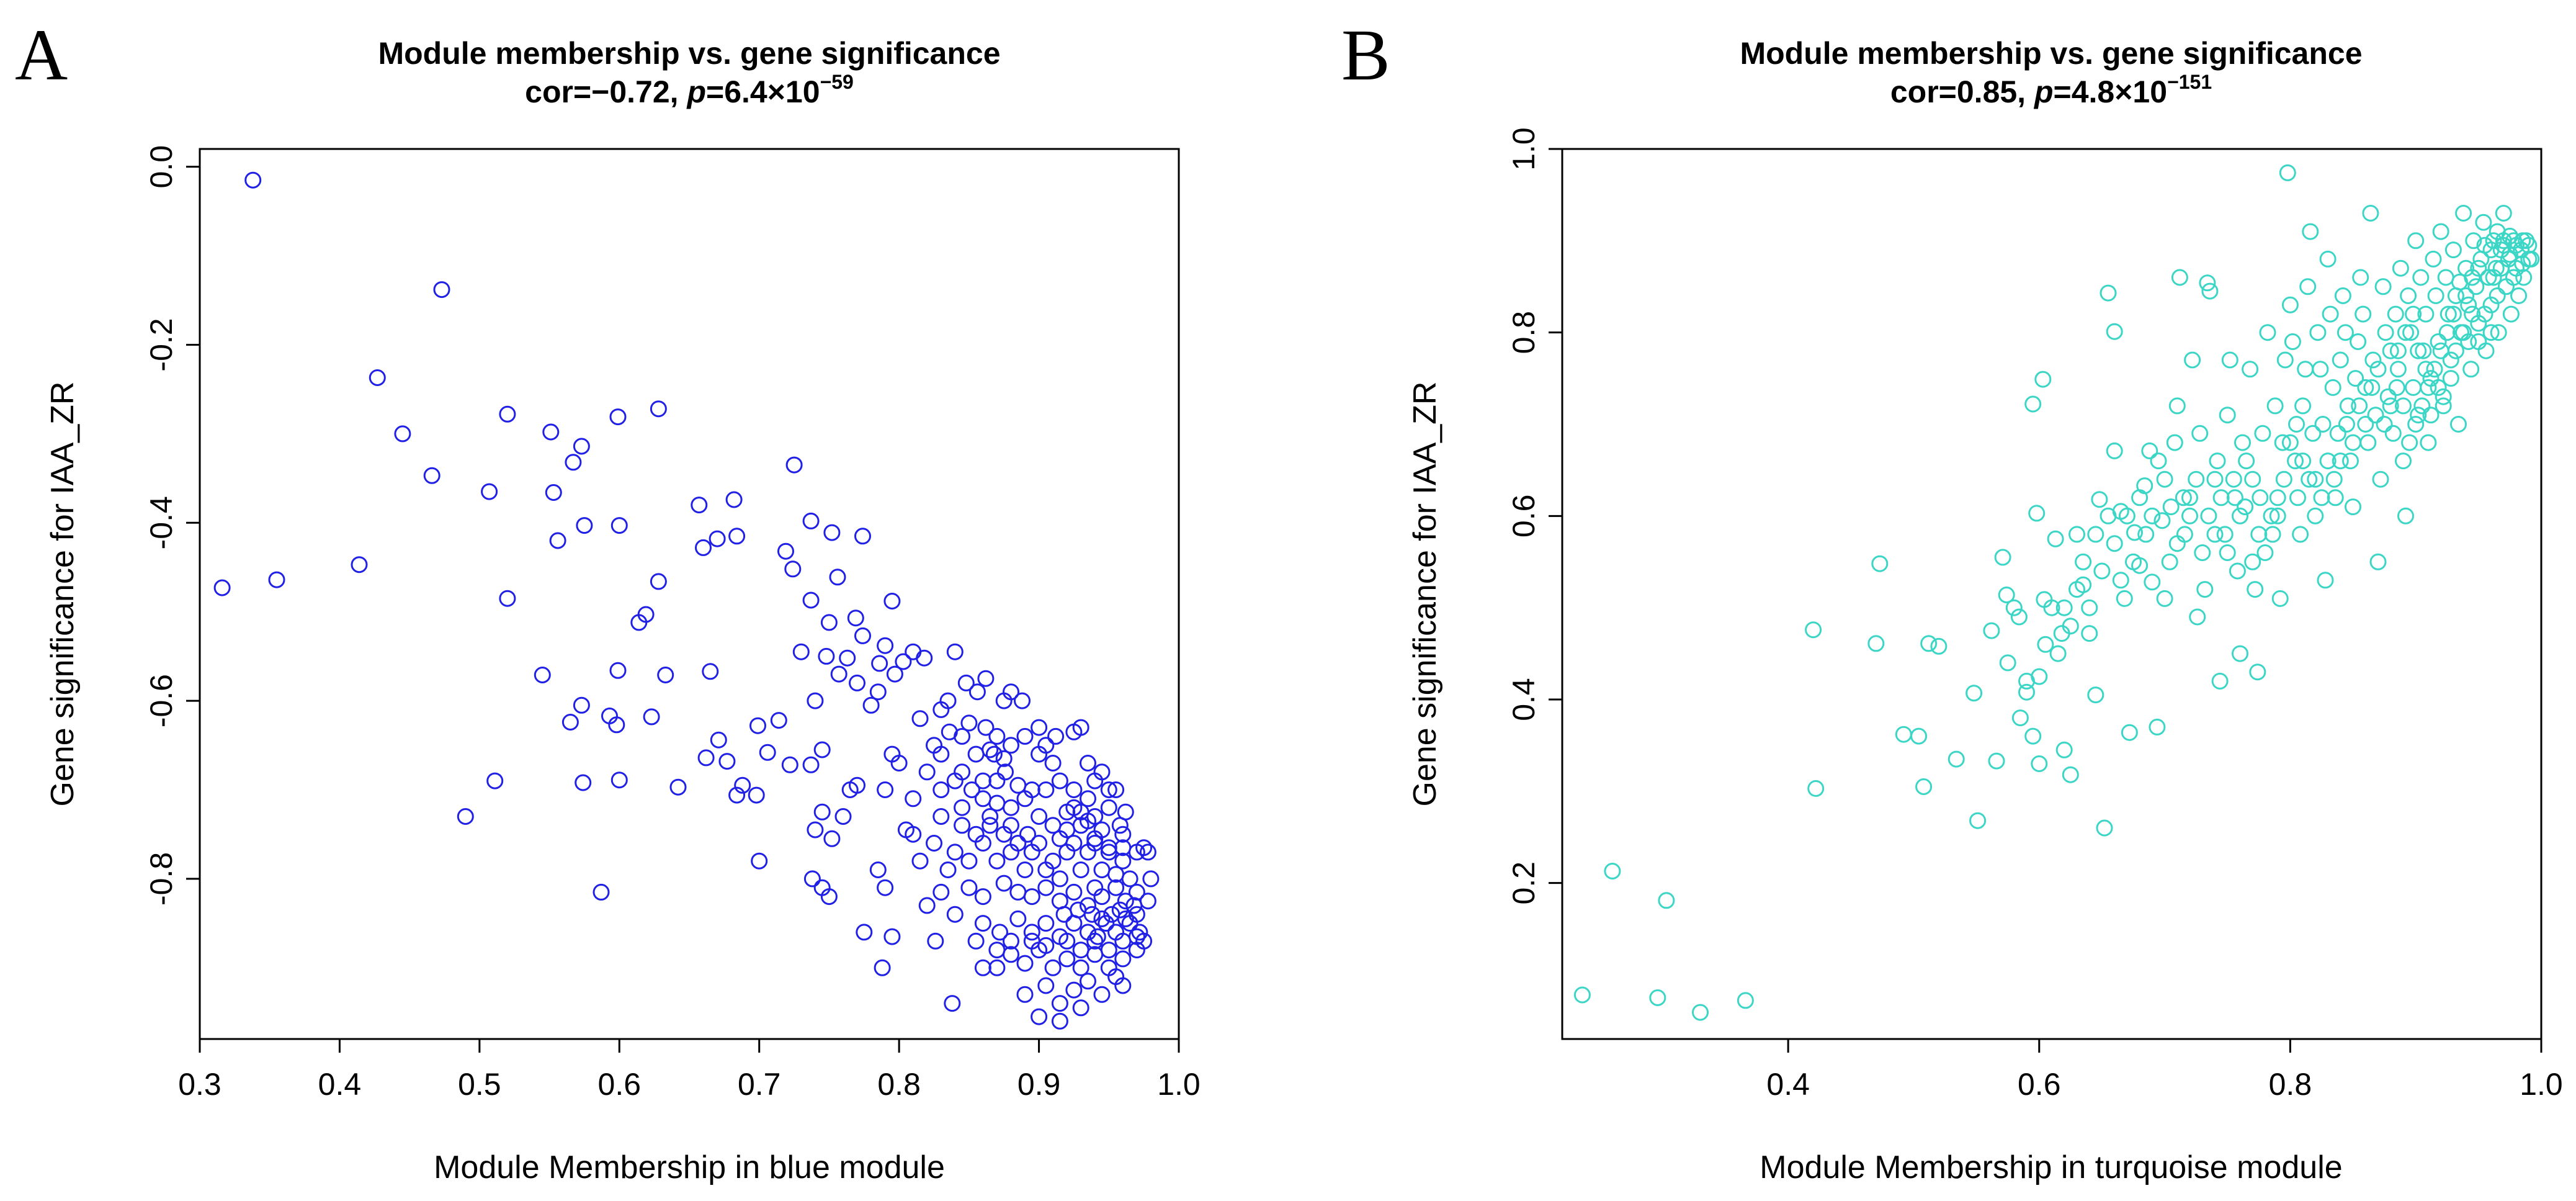  What do you see at coordinates (620, 1084) in the screenshot?
I see `panel-a-x-tick-label: 0.6` at bounding box center [620, 1084].